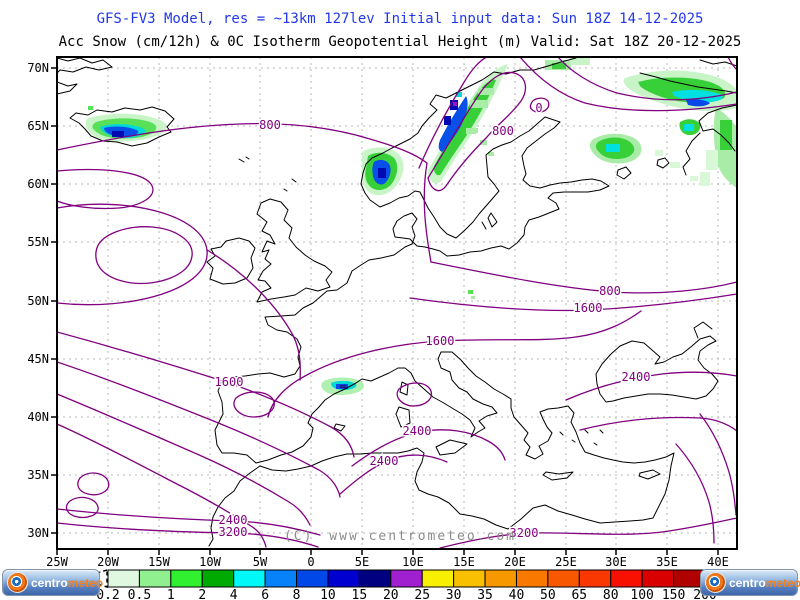  What do you see at coordinates (38, 68) in the screenshot?
I see `lat-tick-label: 70N` at bounding box center [38, 68].